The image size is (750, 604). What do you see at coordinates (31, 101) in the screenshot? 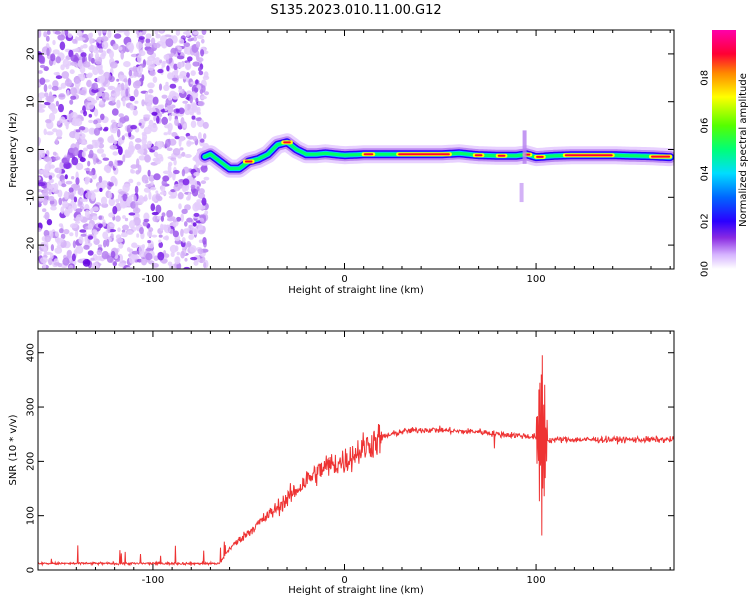
I see `y-tick-label: 10` at bounding box center [31, 101].